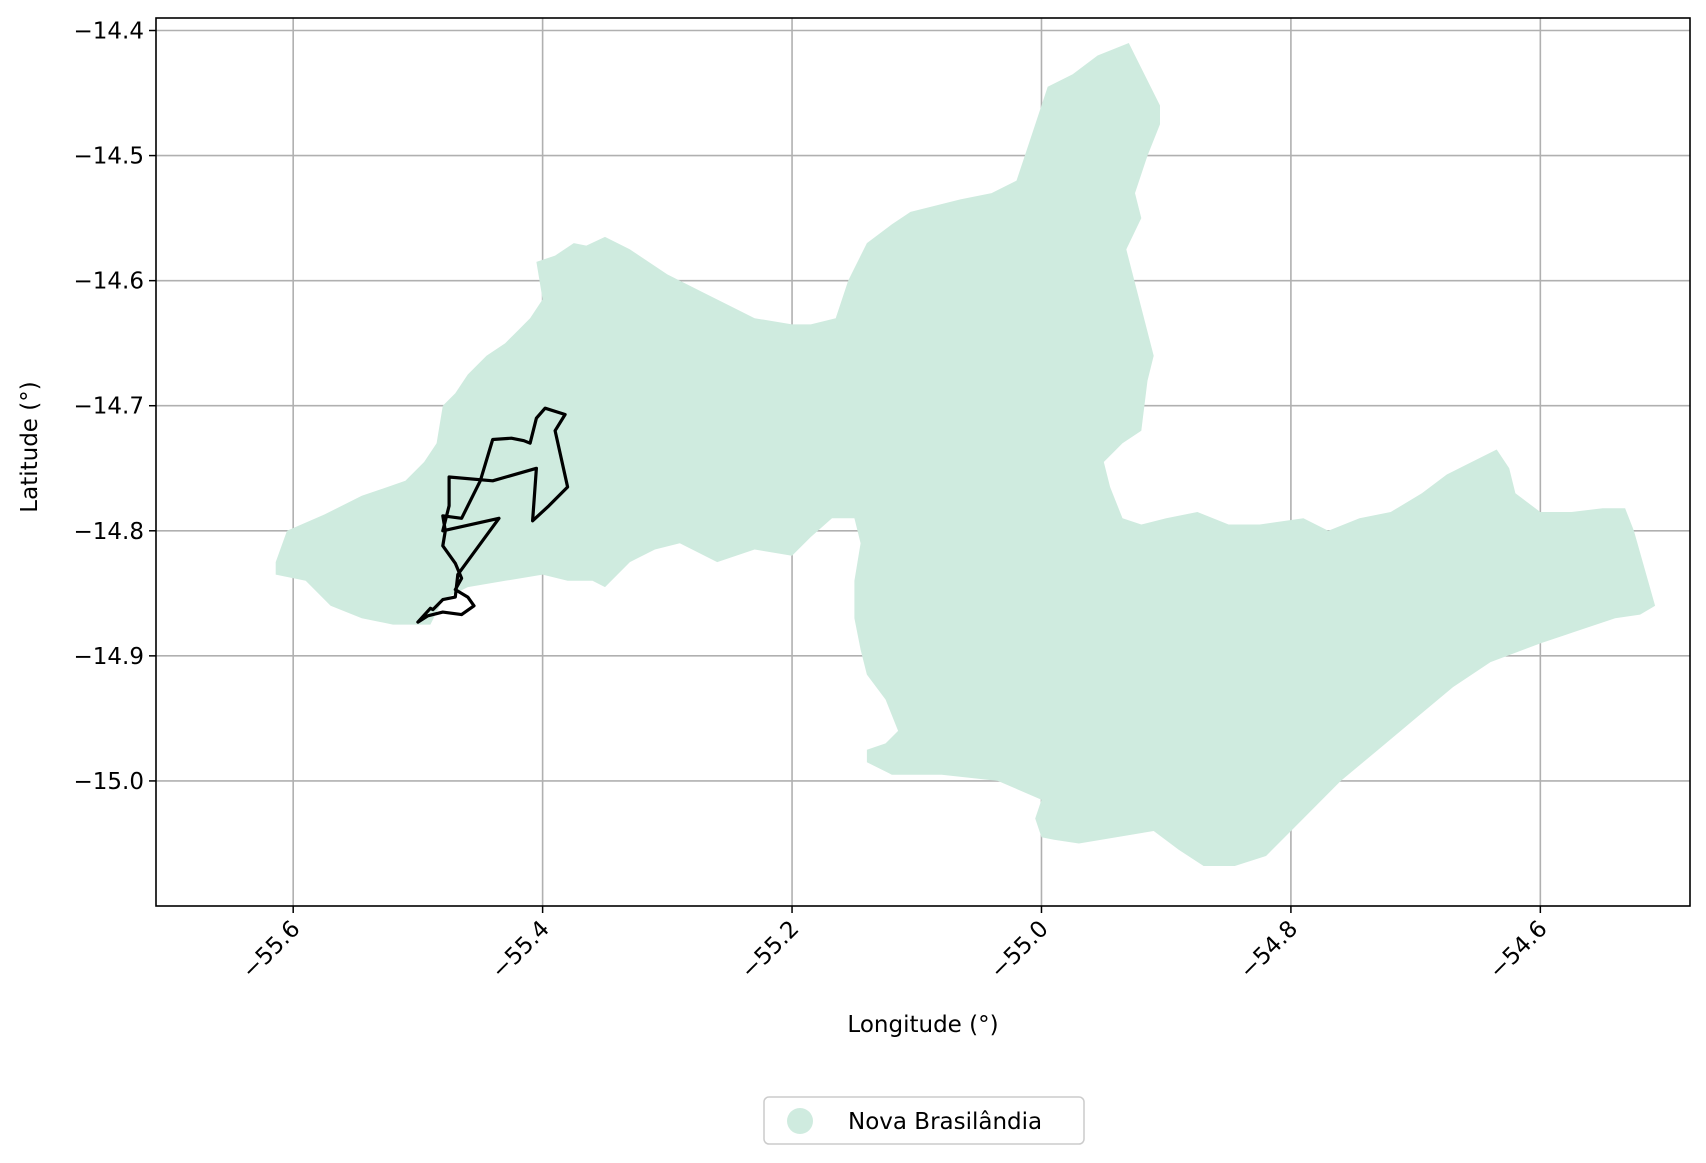  What do you see at coordinates (800, 1121) in the screenshot?
I see `legend-marker-nova-brasilandia` at bounding box center [800, 1121].